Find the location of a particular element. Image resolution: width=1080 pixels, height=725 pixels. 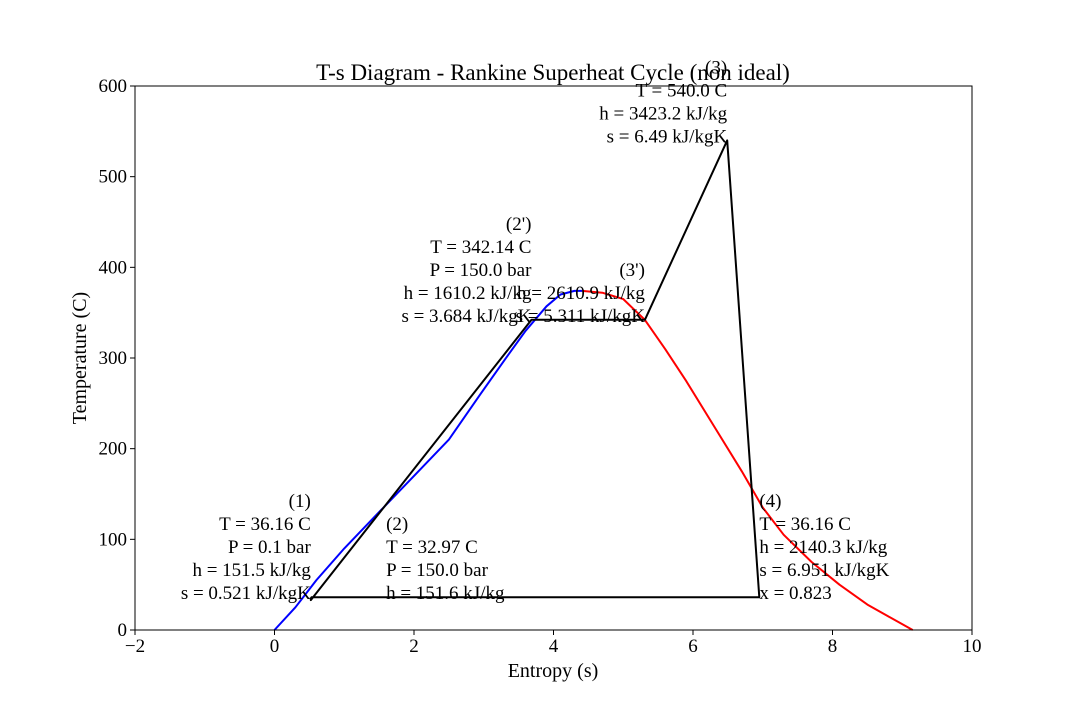

series-line-saturated-vapor is located at coordinates (748, 460).